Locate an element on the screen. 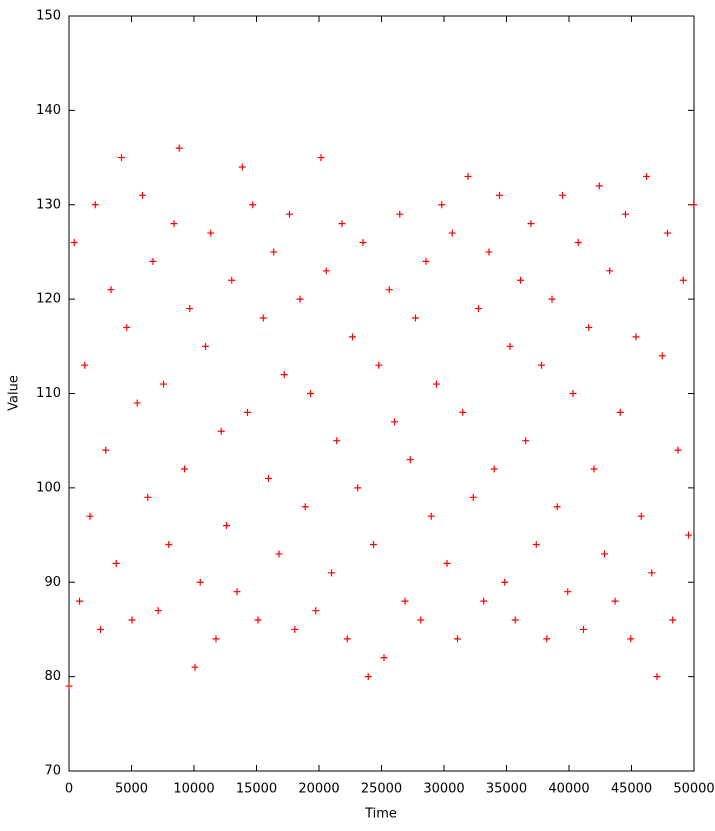 Image resolution: width=715 pixels, height=831 pixels. x-tick-label: 0 is located at coordinates (69, 789).